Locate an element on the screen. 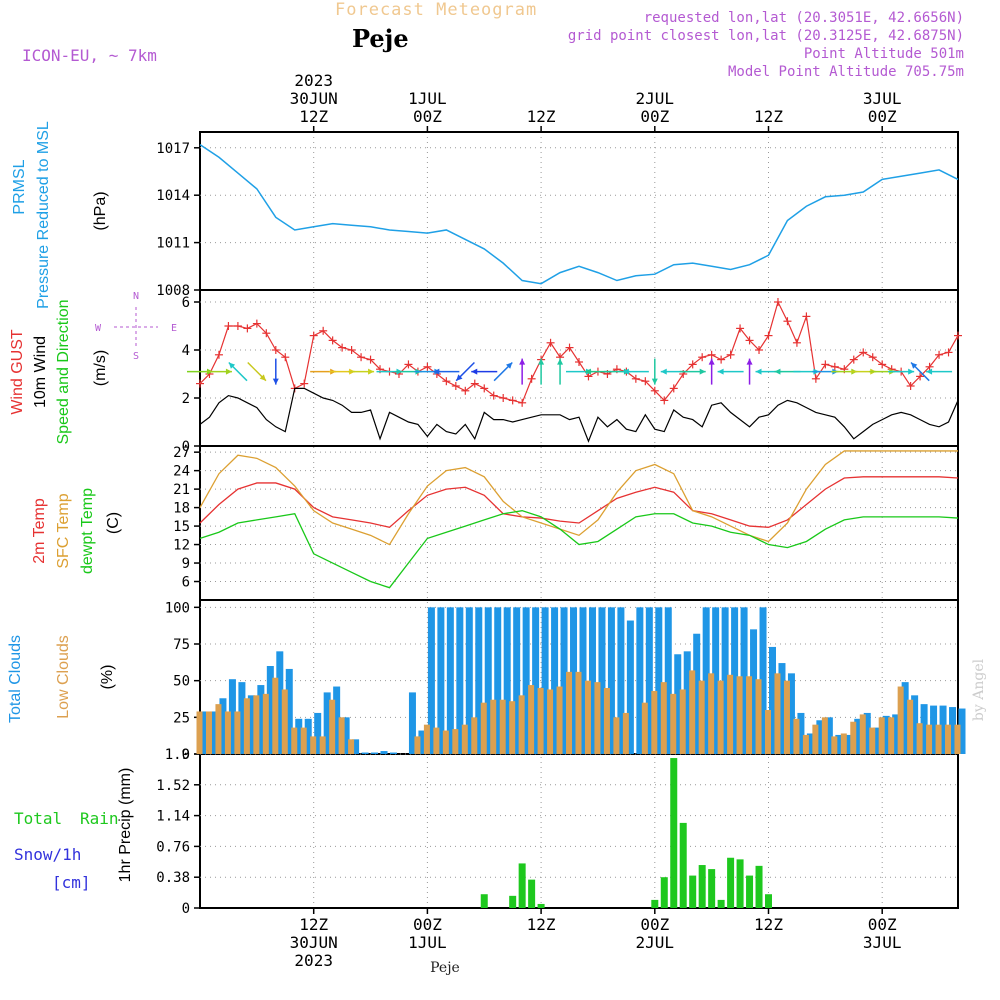 The image size is (1000, 1000). precip-rain-label: Rain is located at coordinates (99, 818).